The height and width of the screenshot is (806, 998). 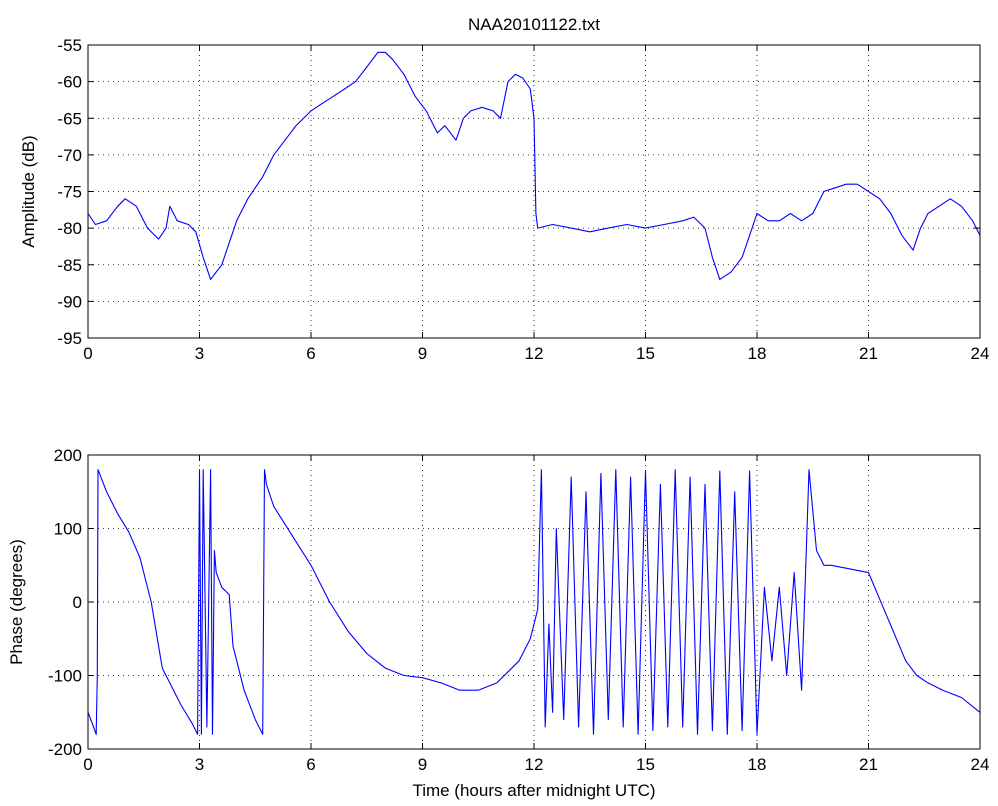 What do you see at coordinates (868, 353) in the screenshot?
I see `amplitude-x-tick-label: 21` at bounding box center [868, 353].